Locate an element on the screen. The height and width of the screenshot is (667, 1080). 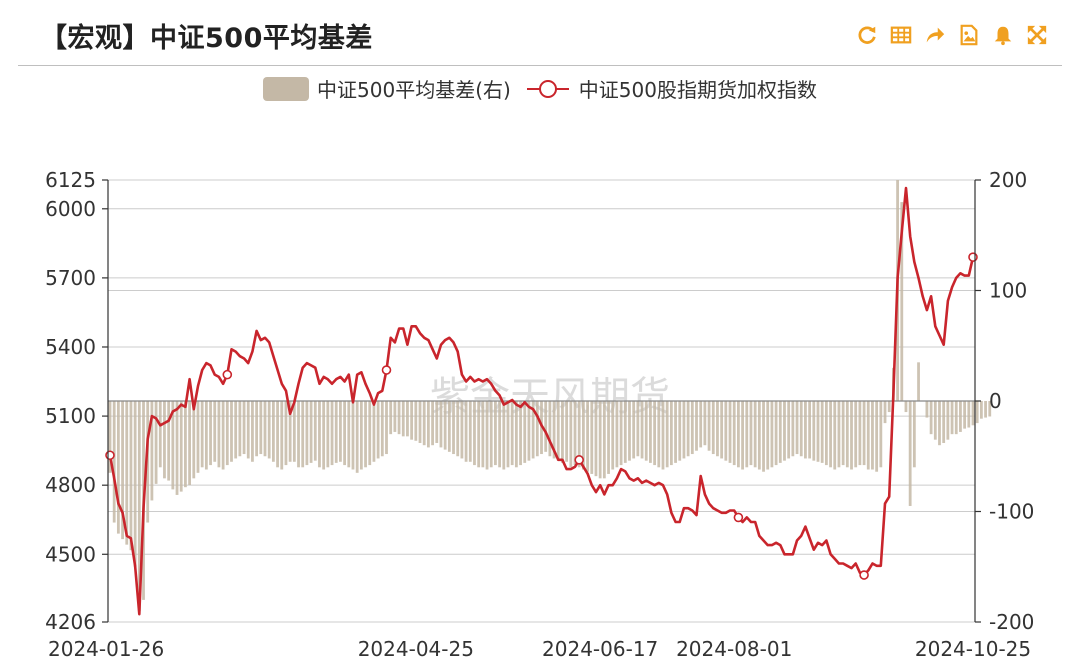
y-left-label-2: 4800 is located at coordinates (70, 485).